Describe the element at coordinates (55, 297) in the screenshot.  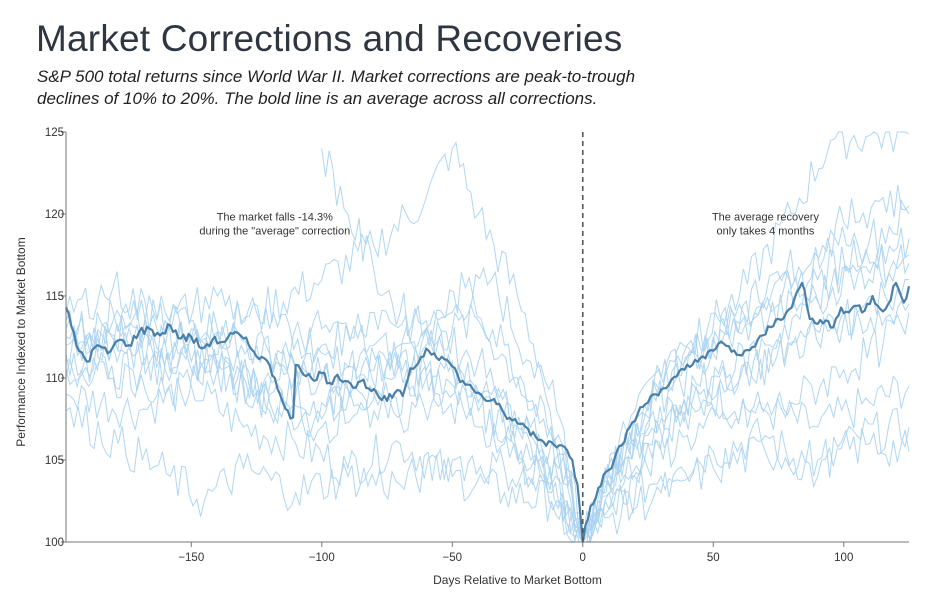
I see `y-tick-label: 115` at that location.